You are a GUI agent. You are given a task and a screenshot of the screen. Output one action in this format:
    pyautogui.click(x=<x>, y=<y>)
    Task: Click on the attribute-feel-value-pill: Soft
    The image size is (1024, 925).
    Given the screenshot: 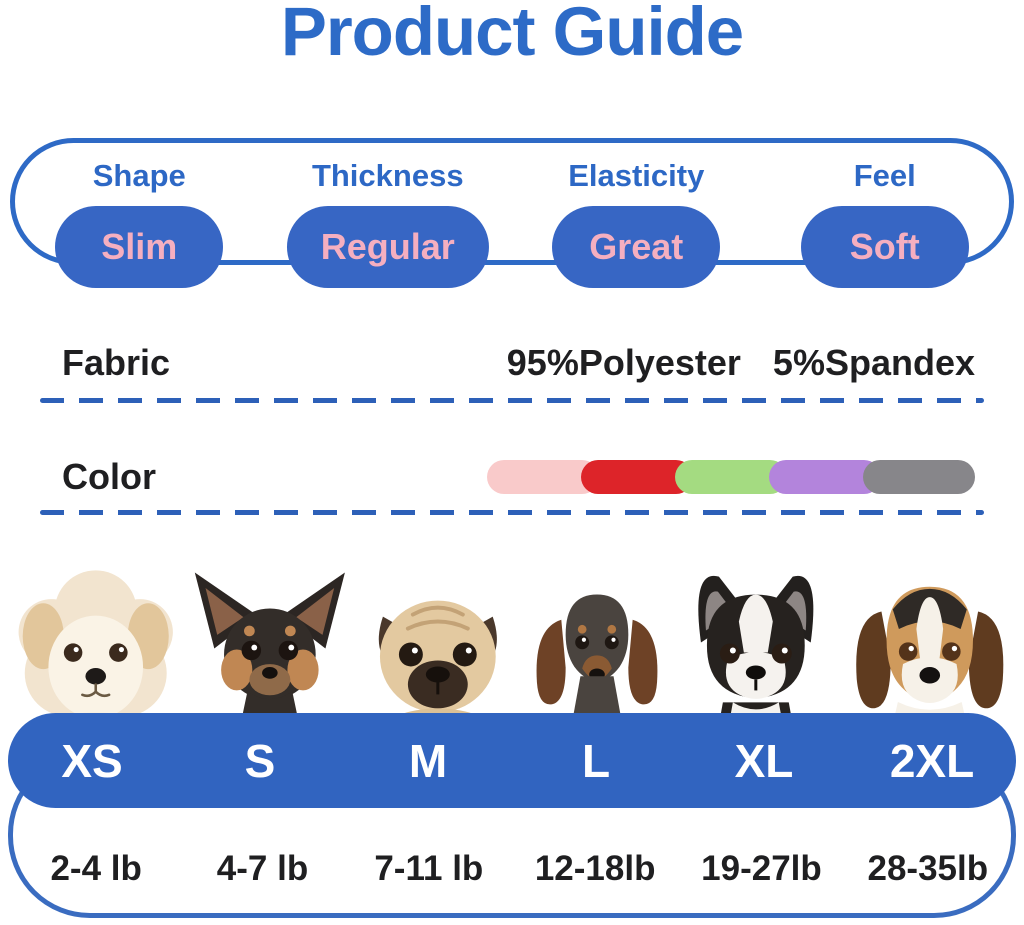 What is the action you would take?
    pyautogui.click(x=884, y=247)
    